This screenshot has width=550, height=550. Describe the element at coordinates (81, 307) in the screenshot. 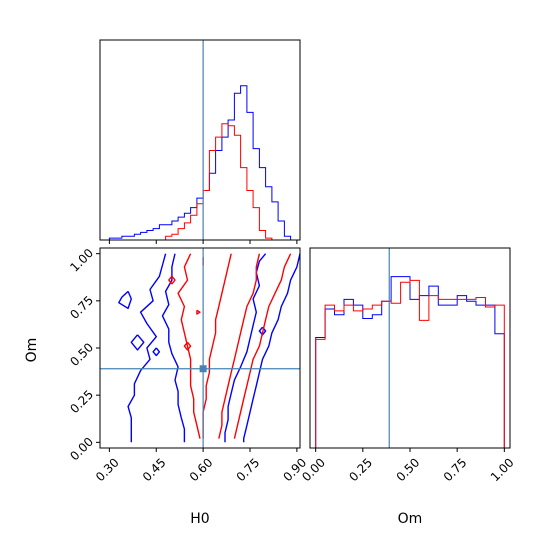

I see `y-tick-label: 0.75` at that location.